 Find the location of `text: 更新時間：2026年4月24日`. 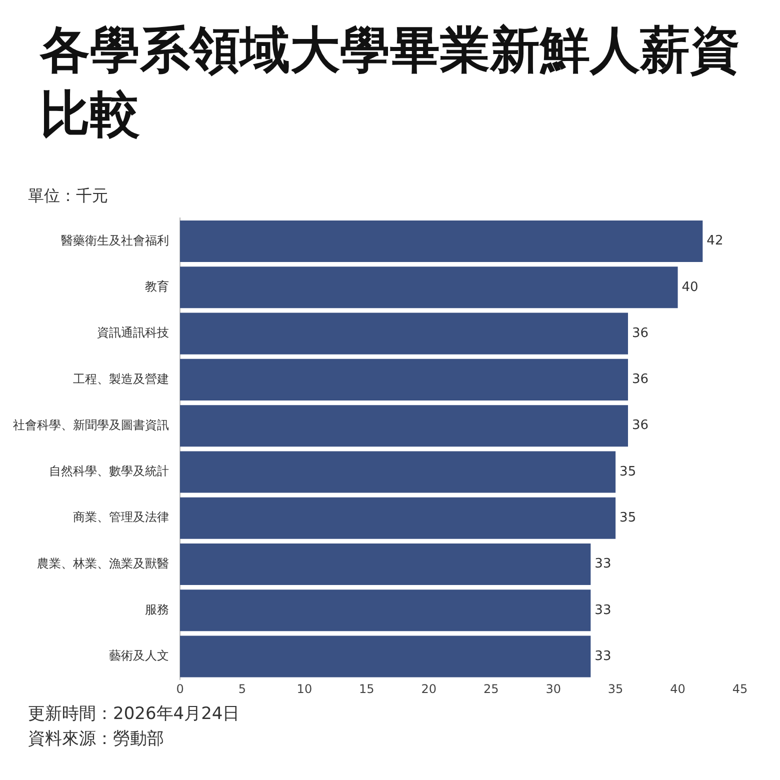

text: 更新時間：2026年4月24日 is located at coordinates (134, 714).